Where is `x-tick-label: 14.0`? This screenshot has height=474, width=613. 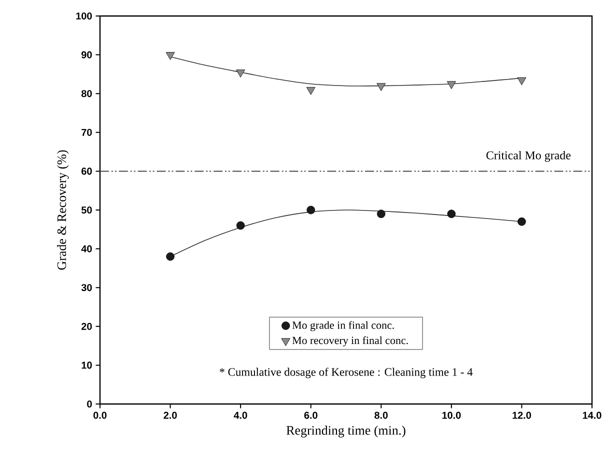 x-tick-label: 14.0 is located at coordinates (592, 415).